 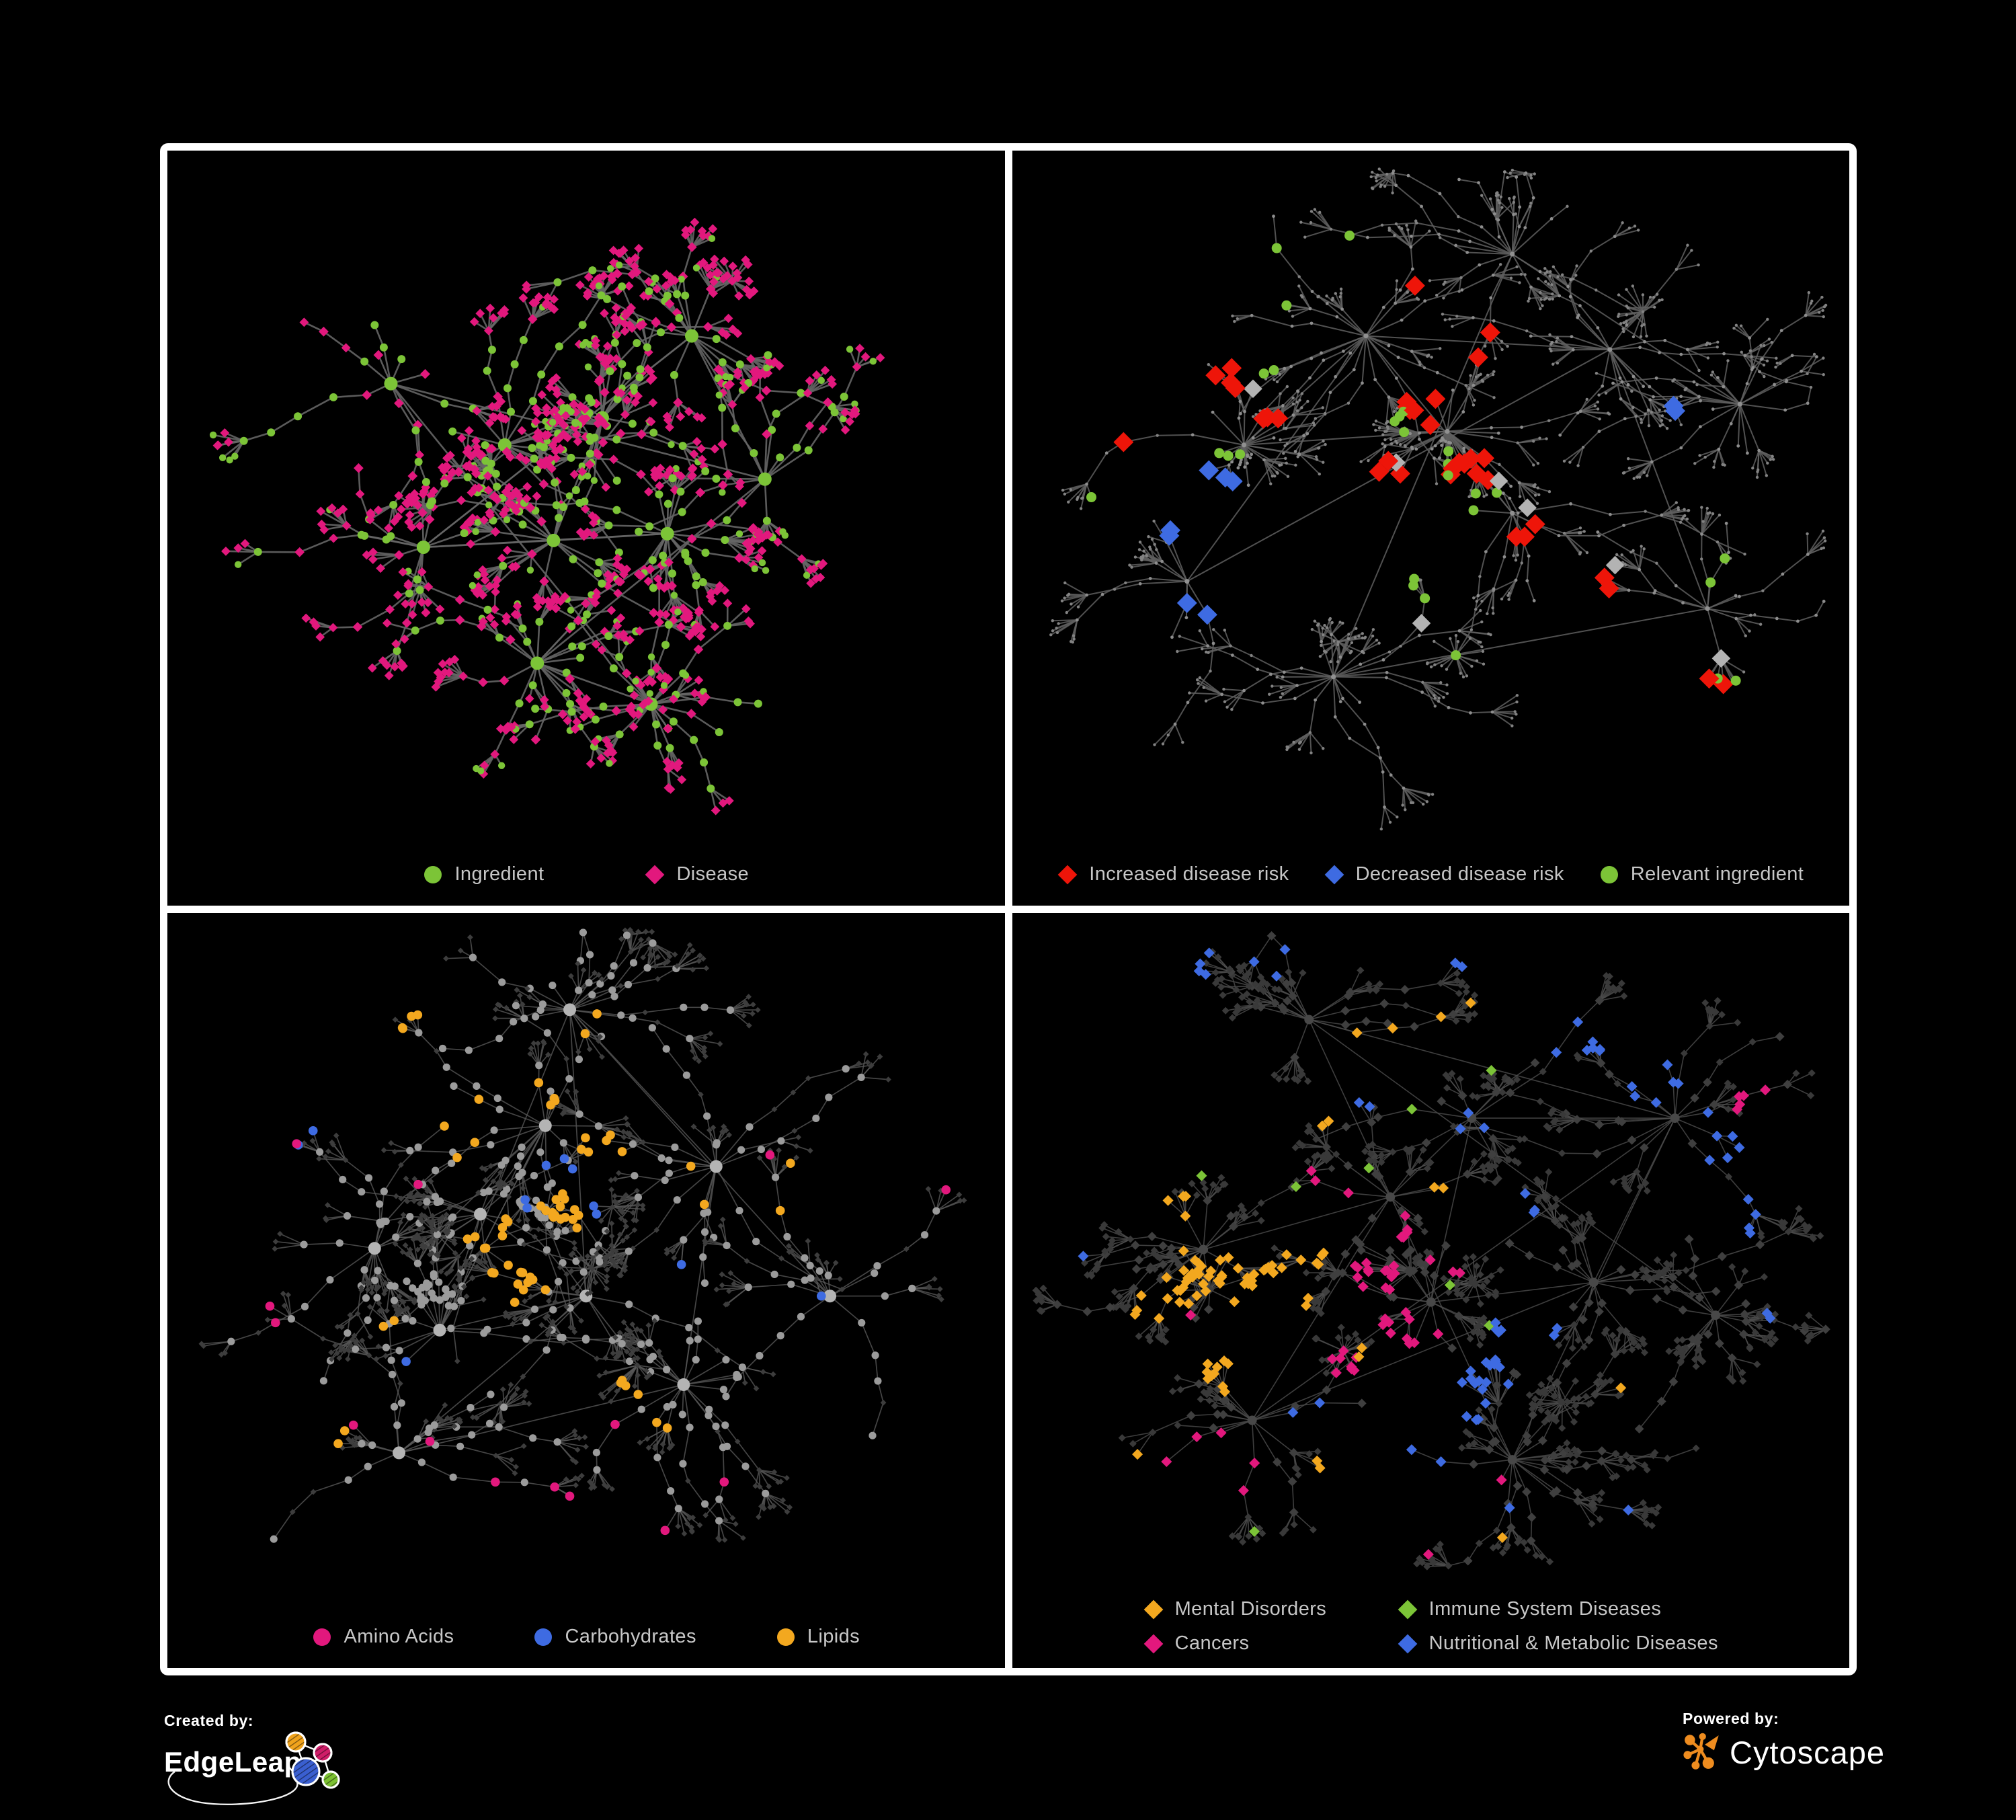 I want to click on legend-item: Lipids, so click(x=818, y=1637).